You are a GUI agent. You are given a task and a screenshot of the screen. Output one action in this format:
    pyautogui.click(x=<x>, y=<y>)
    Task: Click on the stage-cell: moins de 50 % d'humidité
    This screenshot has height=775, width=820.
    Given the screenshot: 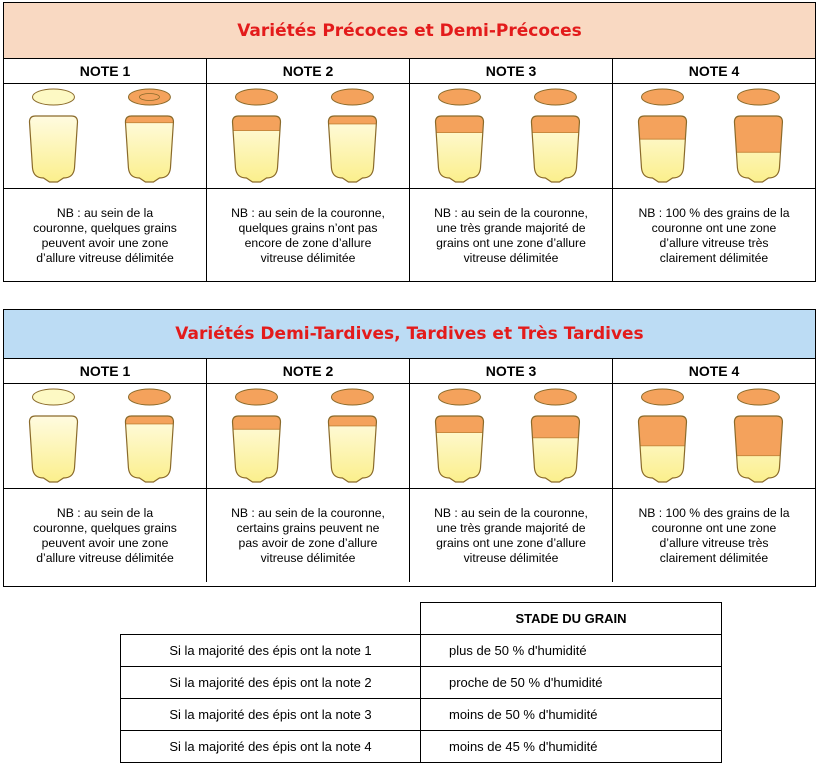 What is the action you would take?
    pyautogui.click(x=571, y=714)
    